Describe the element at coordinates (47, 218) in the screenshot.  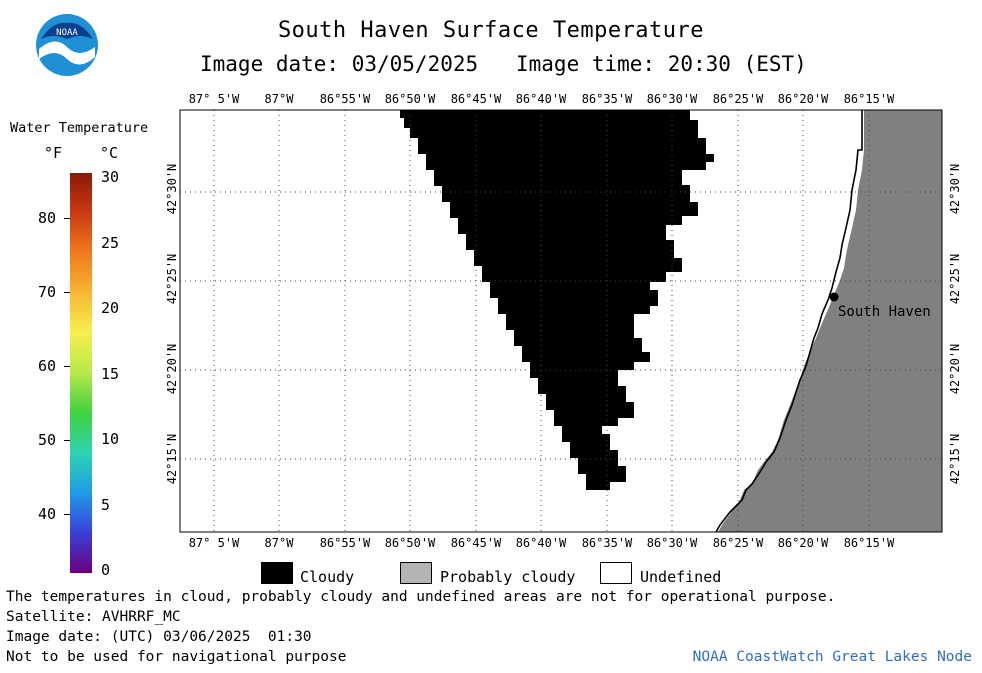
I see `fahrenheit-tick-label: 80` at that location.